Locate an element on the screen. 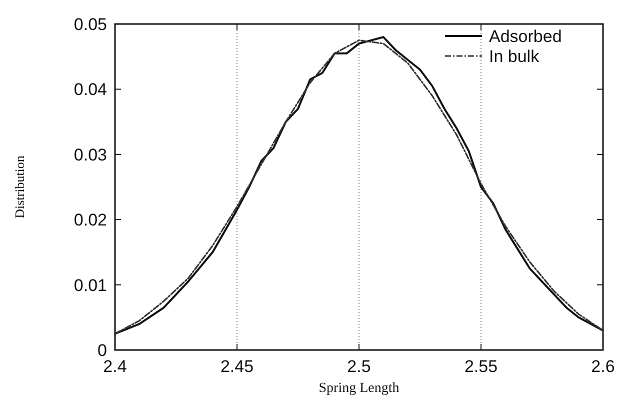 This screenshot has width=621, height=419. y-tick-label: 0.04 is located at coordinates (90, 90).